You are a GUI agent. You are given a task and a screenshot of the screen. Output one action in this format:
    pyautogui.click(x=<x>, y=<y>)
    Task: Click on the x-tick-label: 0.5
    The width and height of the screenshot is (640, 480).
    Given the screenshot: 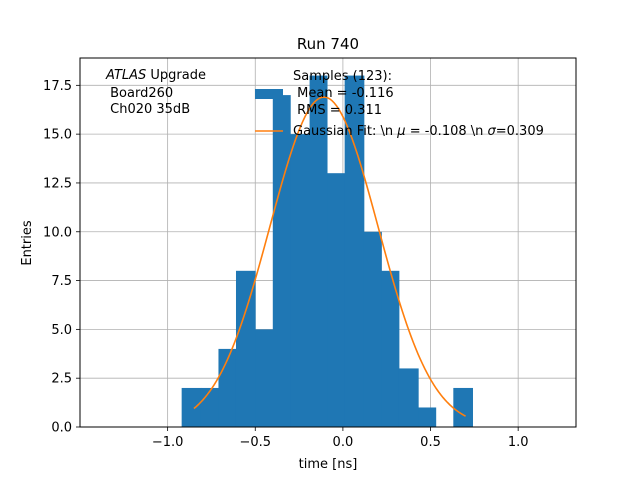 What is the action you would take?
    pyautogui.click(x=430, y=442)
    